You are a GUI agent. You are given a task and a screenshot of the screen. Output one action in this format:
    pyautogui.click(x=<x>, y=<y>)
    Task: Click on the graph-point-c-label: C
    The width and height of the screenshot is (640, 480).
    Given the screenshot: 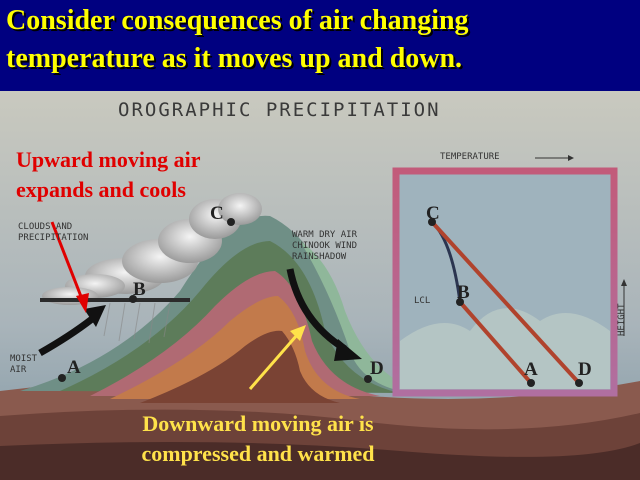 What is the action you would take?
    pyautogui.click(x=433, y=213)
    